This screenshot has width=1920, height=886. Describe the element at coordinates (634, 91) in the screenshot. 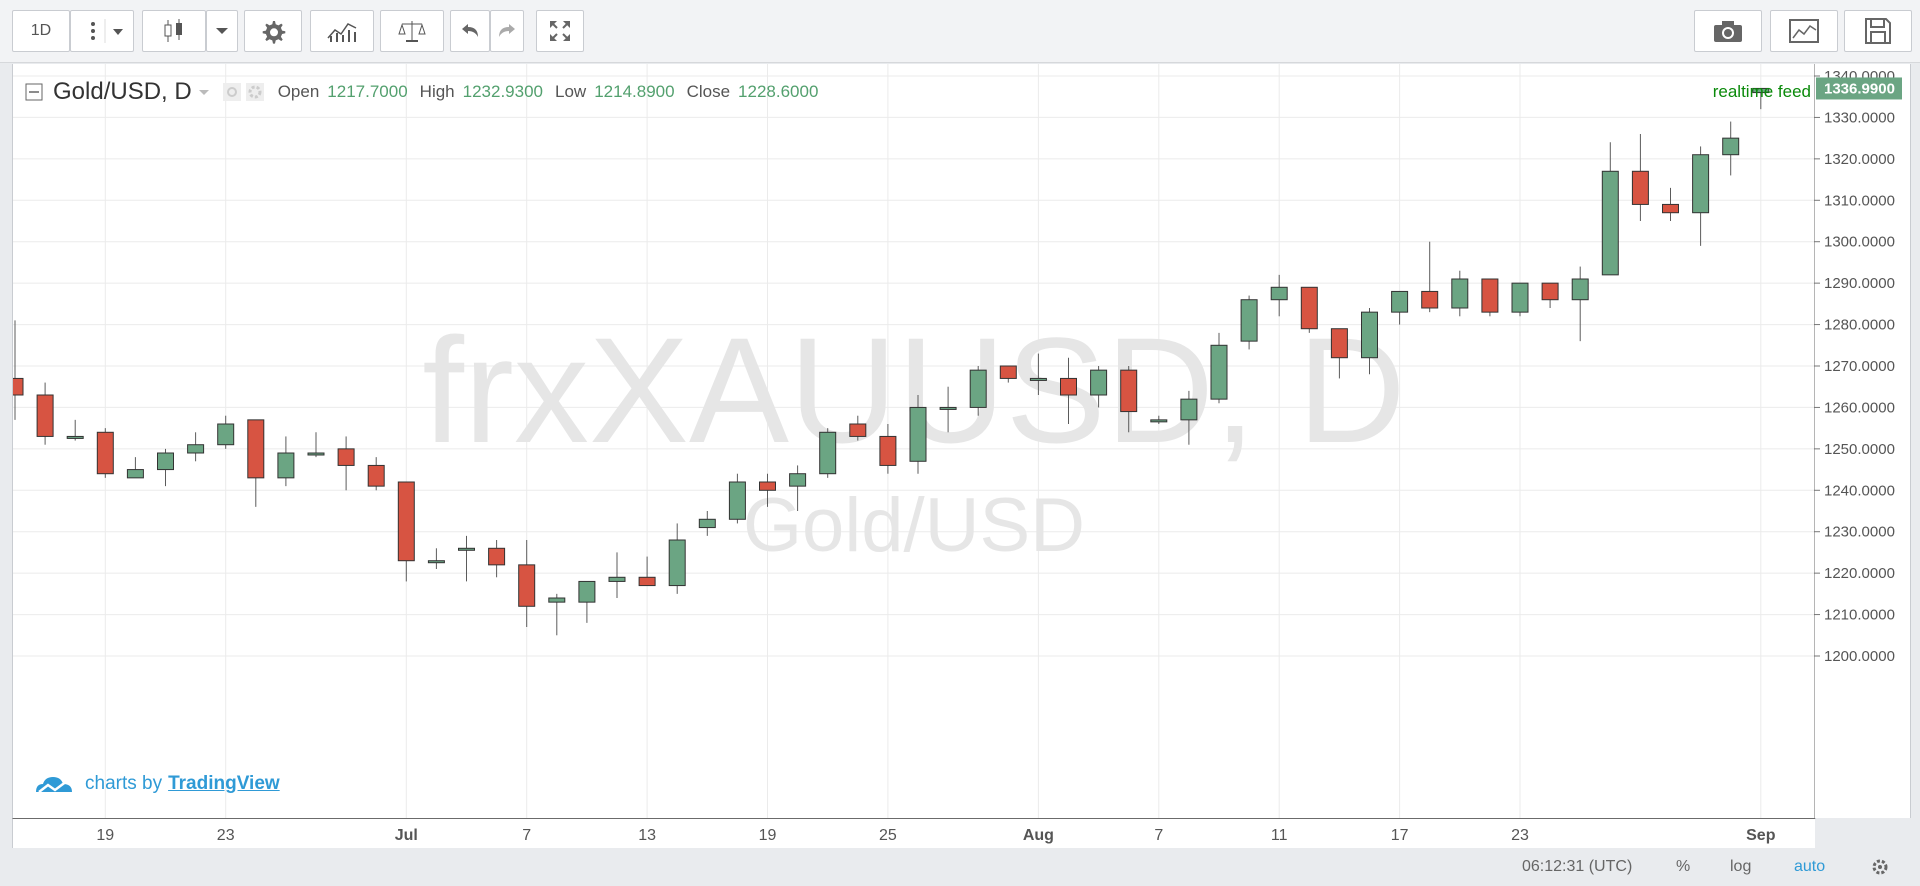

I see `low-value: 1214.8900` at that location.